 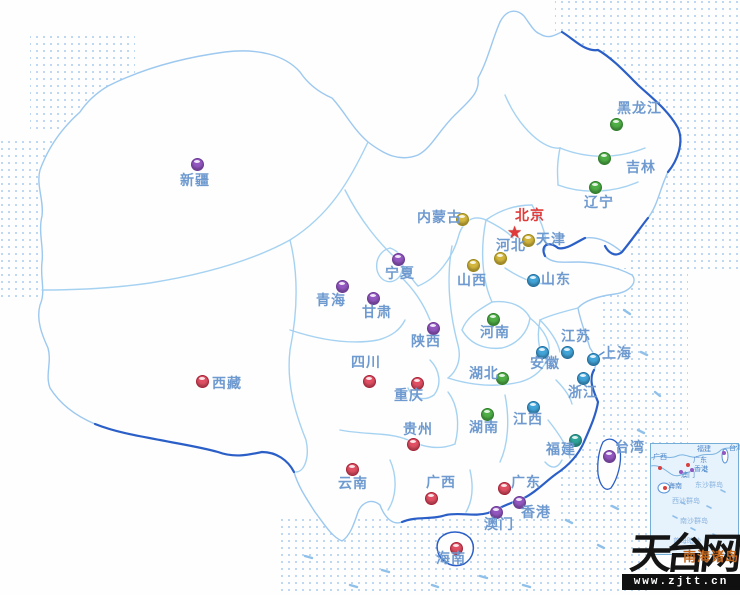 What do you see at coordinates (536, 512) in the screenshot?
I see `province-label: 香港` at bounding box center [536, 512].